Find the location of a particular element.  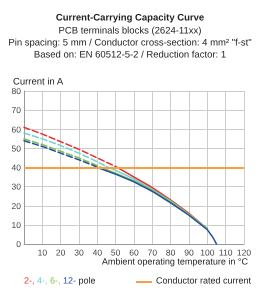

y-tick-label: 10 is located at coordinates (17, 225).